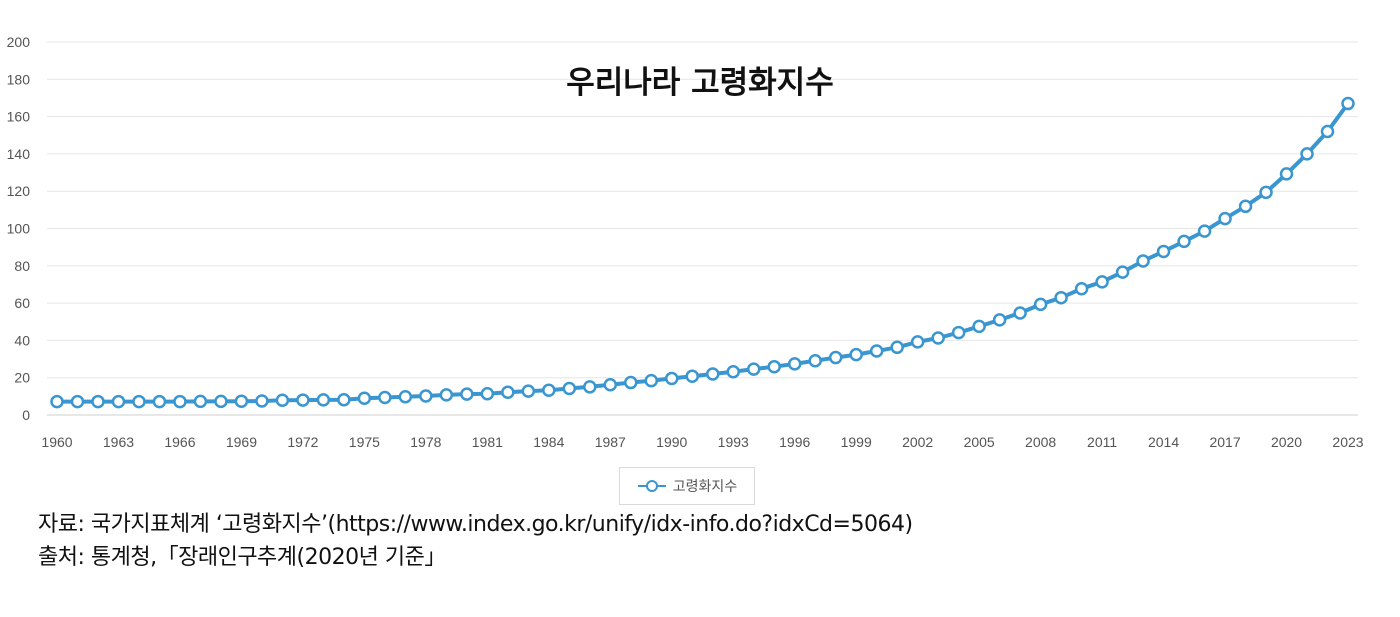 Image resolution: width=1400 pixels, height=617 pixels. What do you see at coordinates (699, 83) in the screenshot?
I see `chart-title: 우리나라 고령화지수` at bounding box center [699, 83].